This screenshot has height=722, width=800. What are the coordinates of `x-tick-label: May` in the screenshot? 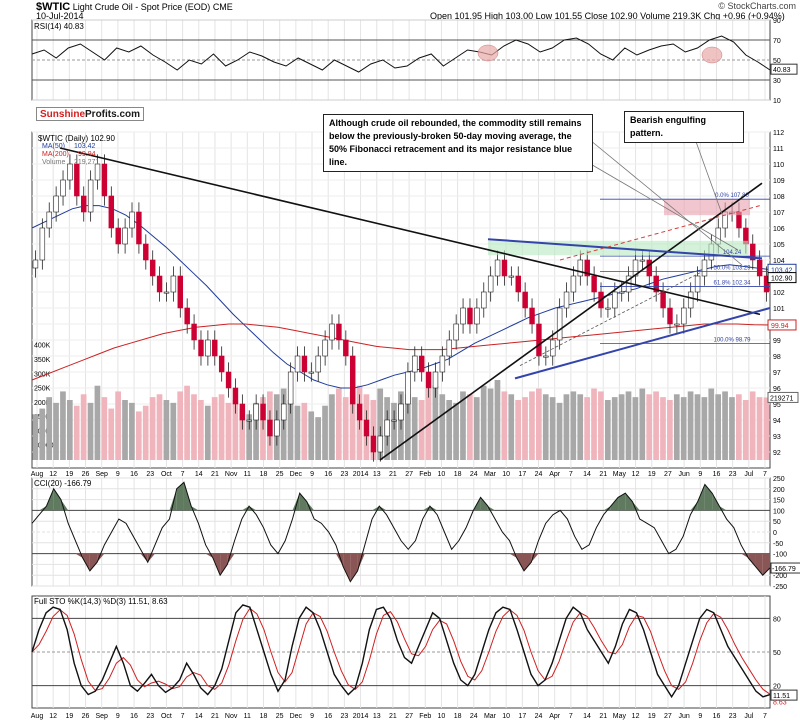 It's located at (620, 474).